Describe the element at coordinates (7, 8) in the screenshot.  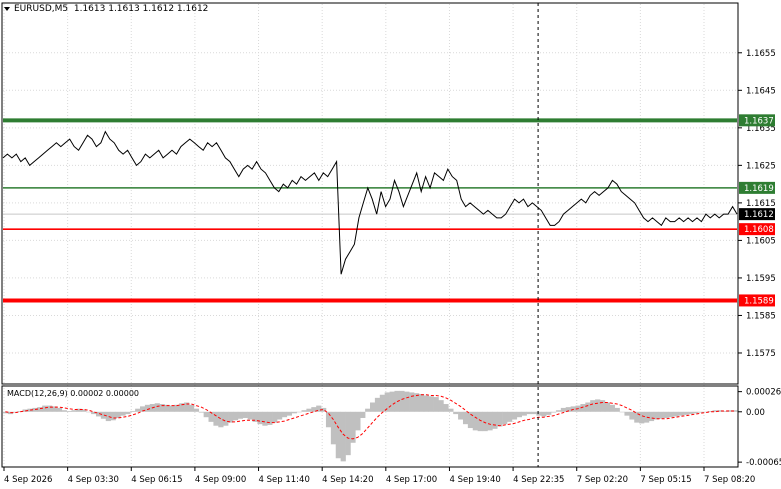
I see `collapse-triangle-icon` at that location.